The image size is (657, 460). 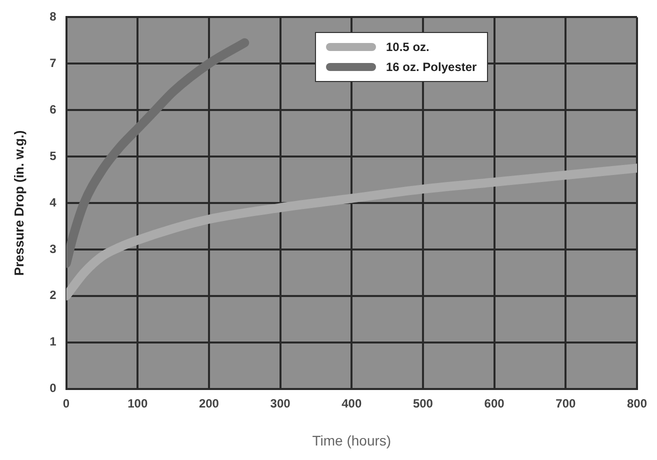 What do you see at coordinates (209, 403) in the screenshot?
I see `x-tick-label: 200` at bounding box center [209, 403].